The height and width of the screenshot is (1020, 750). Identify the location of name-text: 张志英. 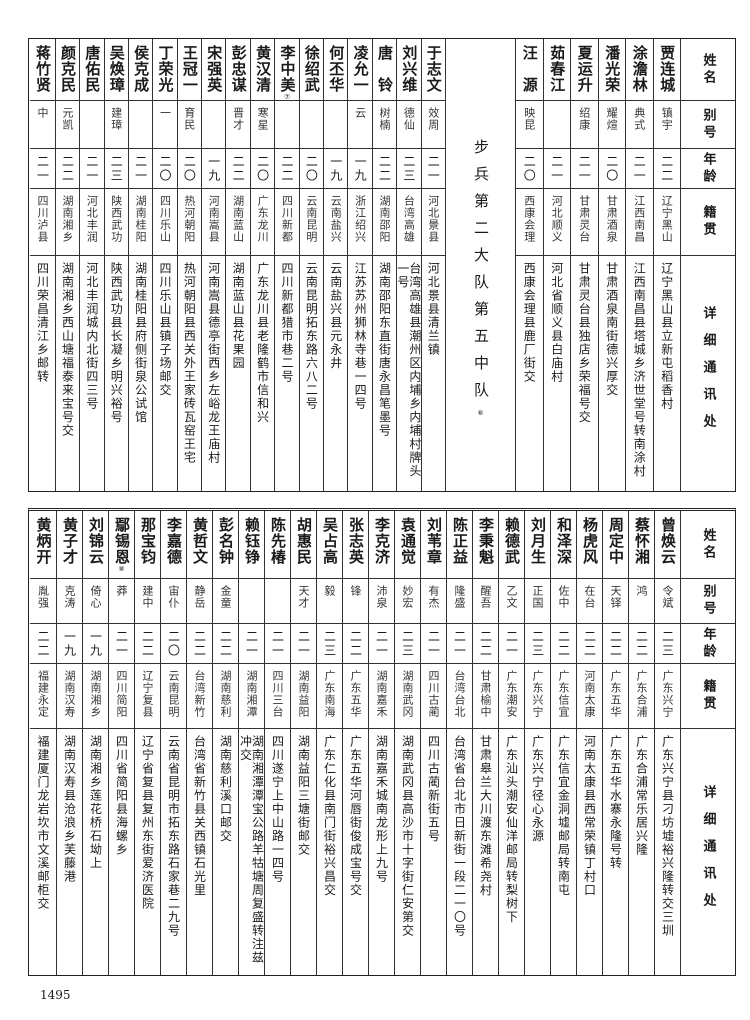
(356, 541).